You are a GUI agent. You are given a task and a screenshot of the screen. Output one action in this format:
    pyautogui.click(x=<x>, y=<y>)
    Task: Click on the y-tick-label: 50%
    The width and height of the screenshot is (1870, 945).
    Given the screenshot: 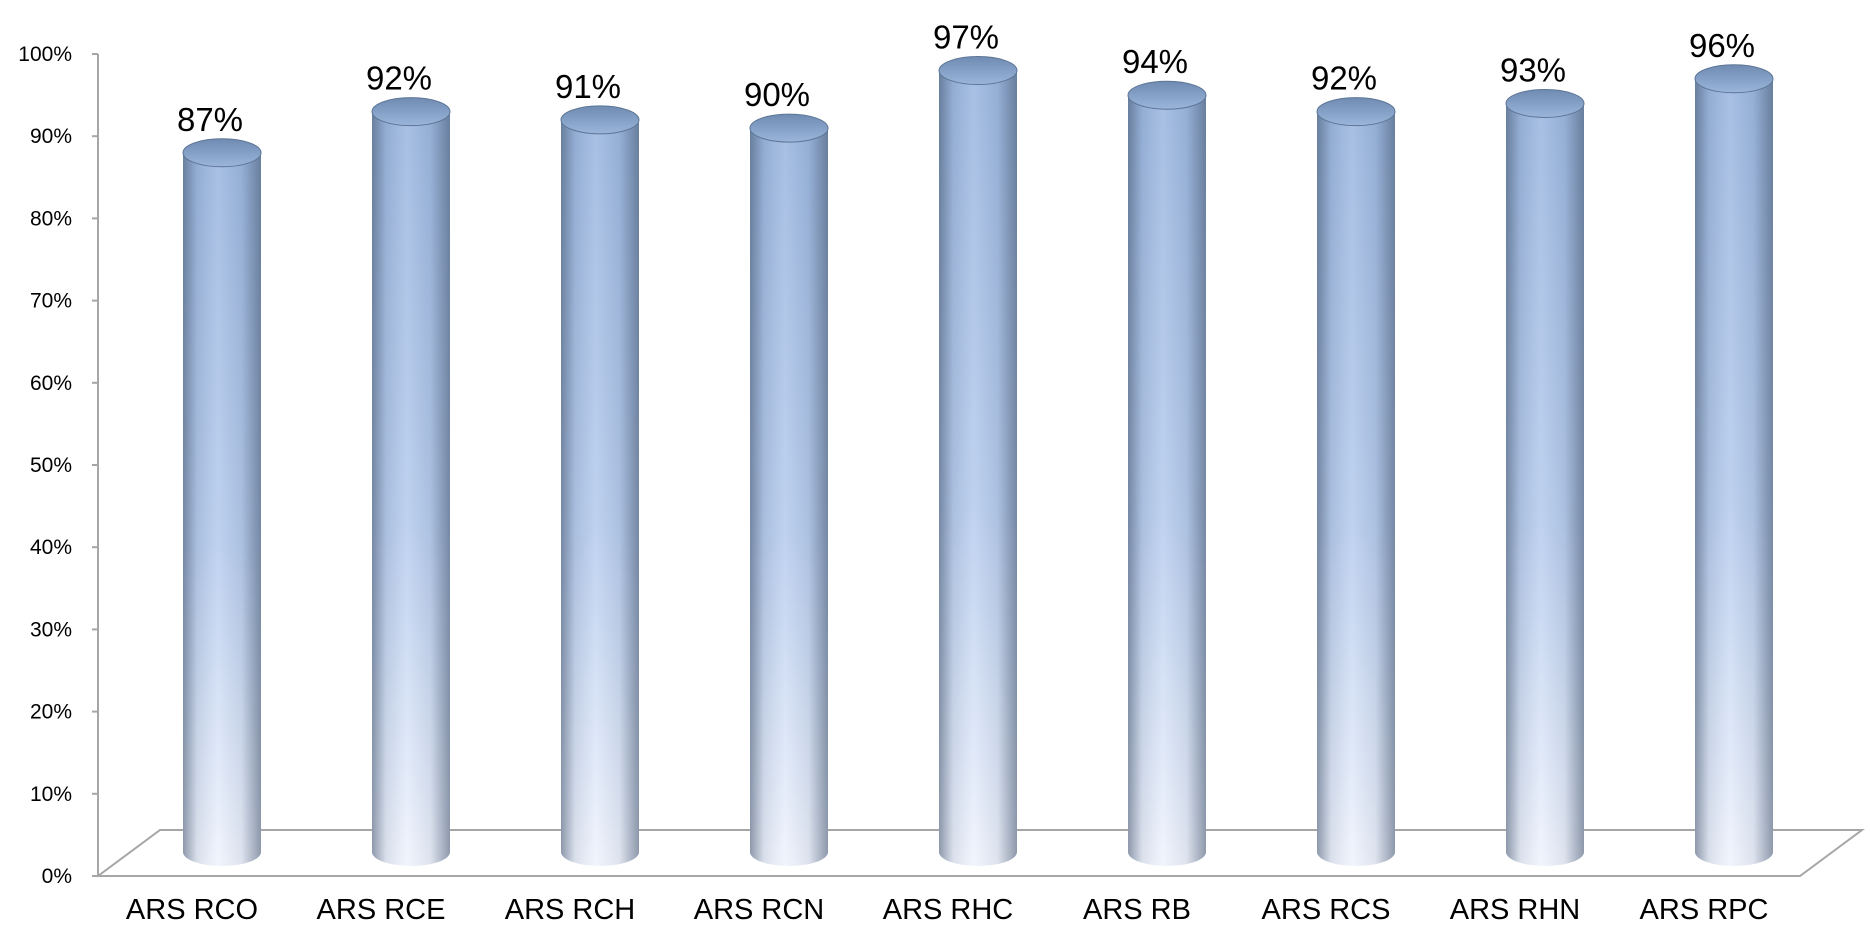 What is the action you would take?
    pyautogui.click(x=51, y=465)
    